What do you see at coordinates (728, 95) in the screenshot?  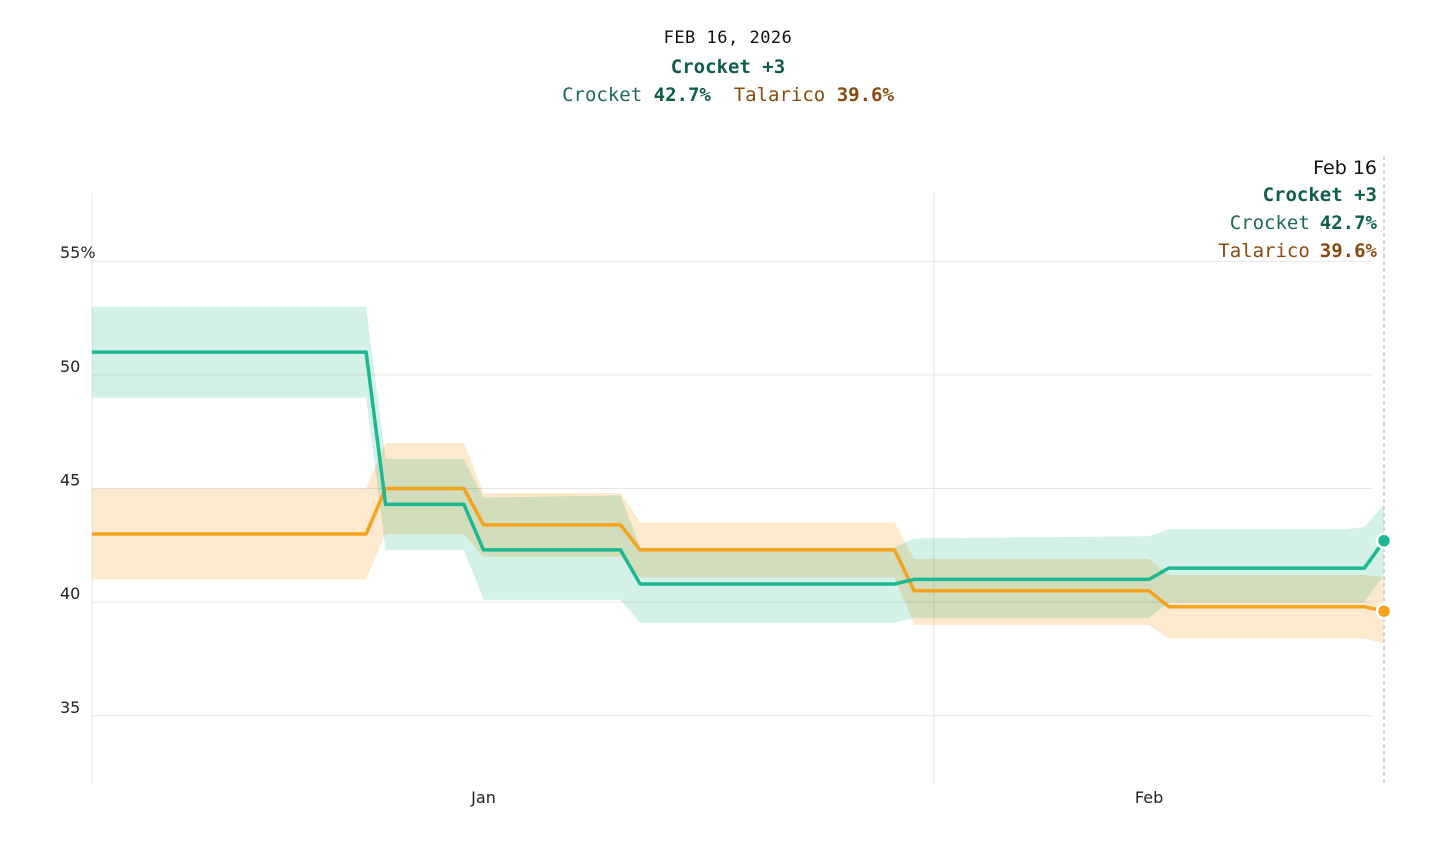 I see `header-values: Crocket 42.7% Talarico 39.6%` at bounding box center [728, 95].